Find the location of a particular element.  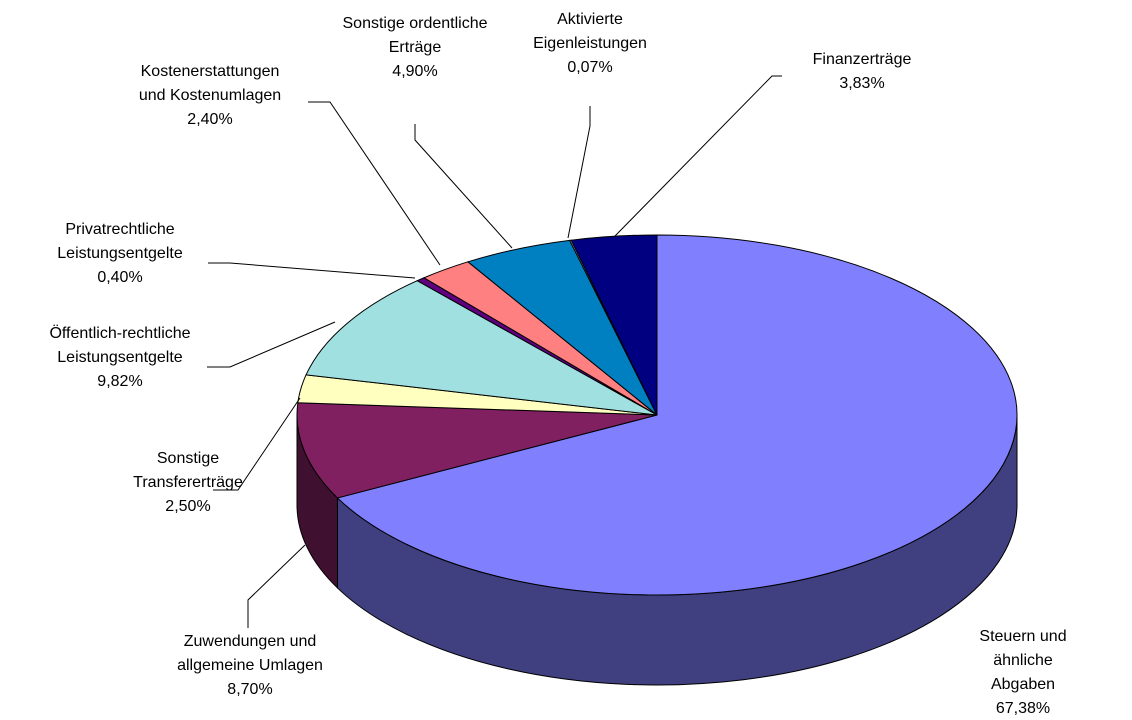

value-label: 67,38% is located at coordinates (1023, 708).